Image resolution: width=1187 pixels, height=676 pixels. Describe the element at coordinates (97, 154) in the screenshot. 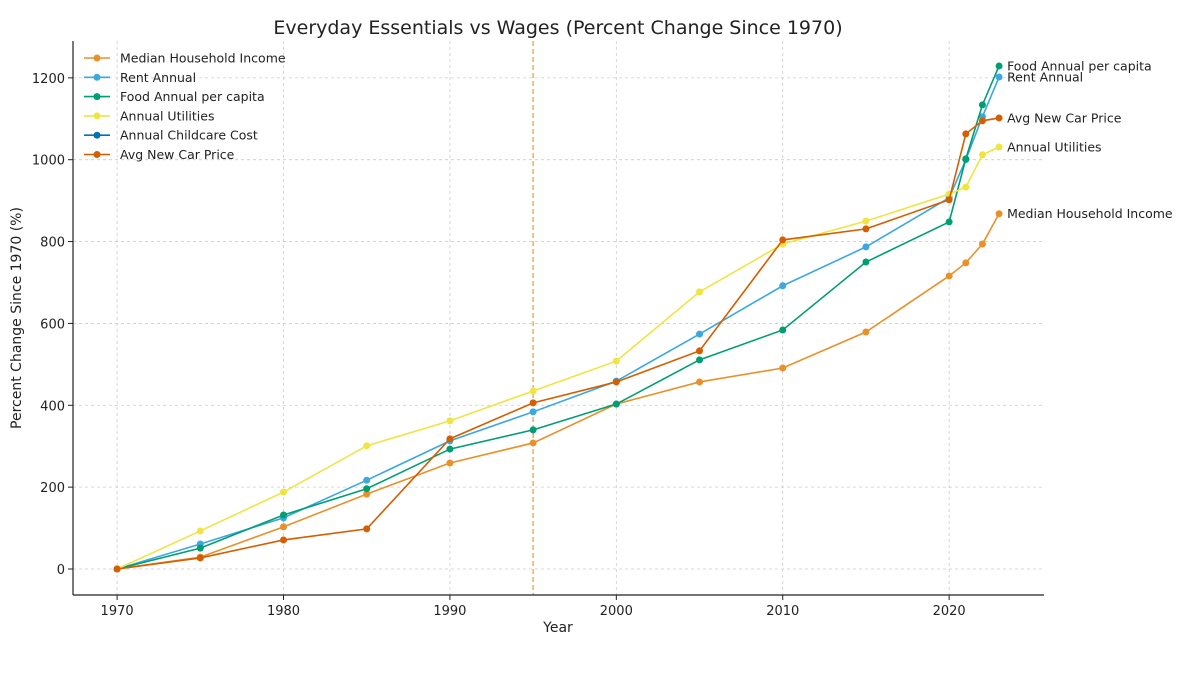

I see `legend-marker-avg-new-car-price` at that location.